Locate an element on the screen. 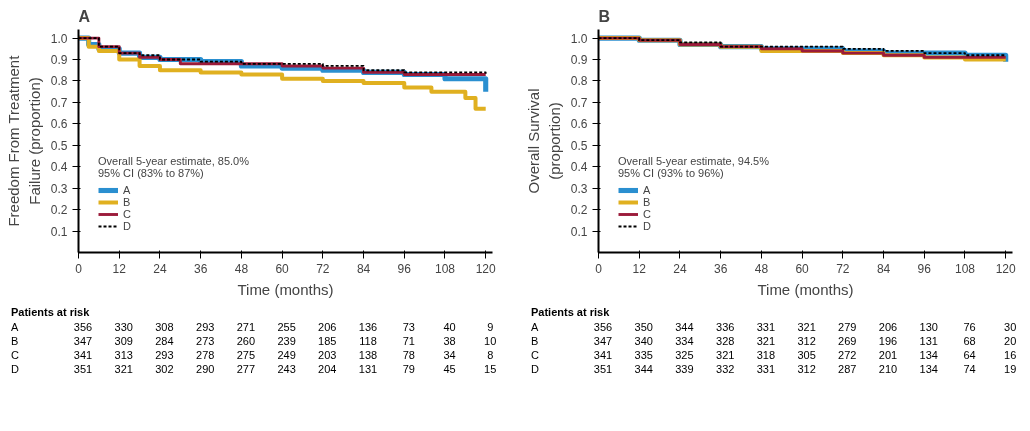 The height and width of the screenshot is (431, 1030). text: B 347 340 334 328 321 312 269 196 131 68 20 is located at coordinates (774, 341).